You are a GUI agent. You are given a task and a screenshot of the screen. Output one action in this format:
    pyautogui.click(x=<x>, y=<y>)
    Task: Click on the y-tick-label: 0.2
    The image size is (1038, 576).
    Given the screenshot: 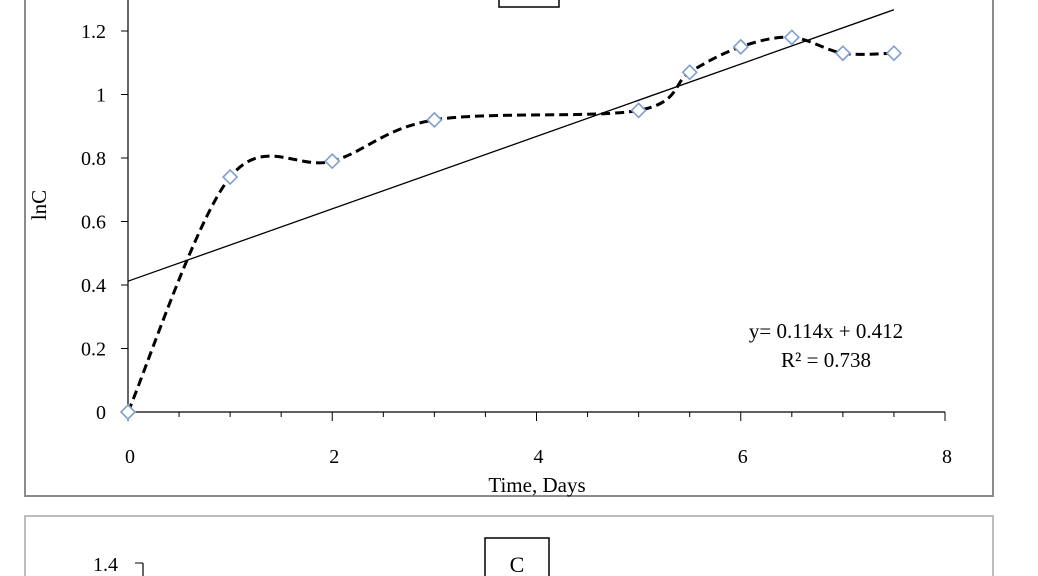 What is the action you would take?
    pyautogui.click(x=93, y=350)
    